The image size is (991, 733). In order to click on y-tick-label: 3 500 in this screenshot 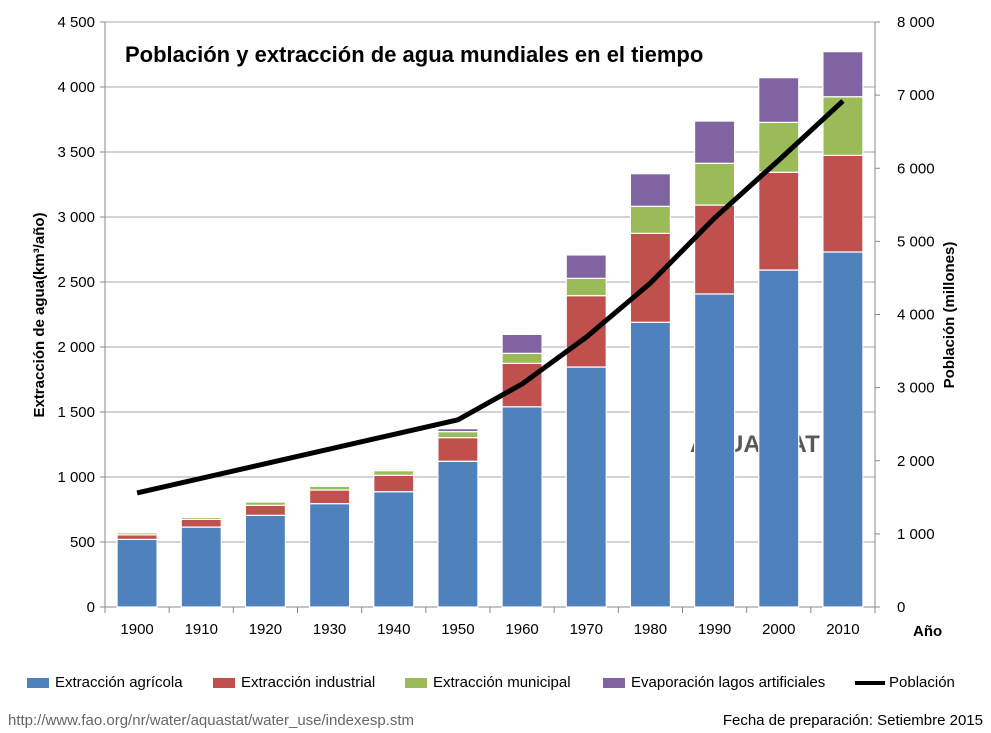, I will do `click(76, 152)`.